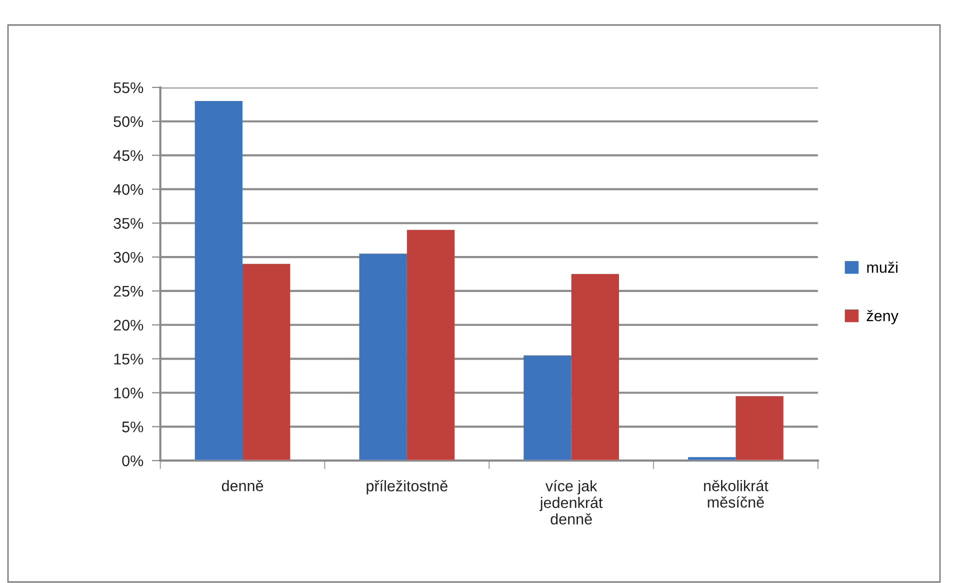 The width and height of the screenshot is (960, 583). I want to click on y-tick-label: 45%, so click(128, 155).